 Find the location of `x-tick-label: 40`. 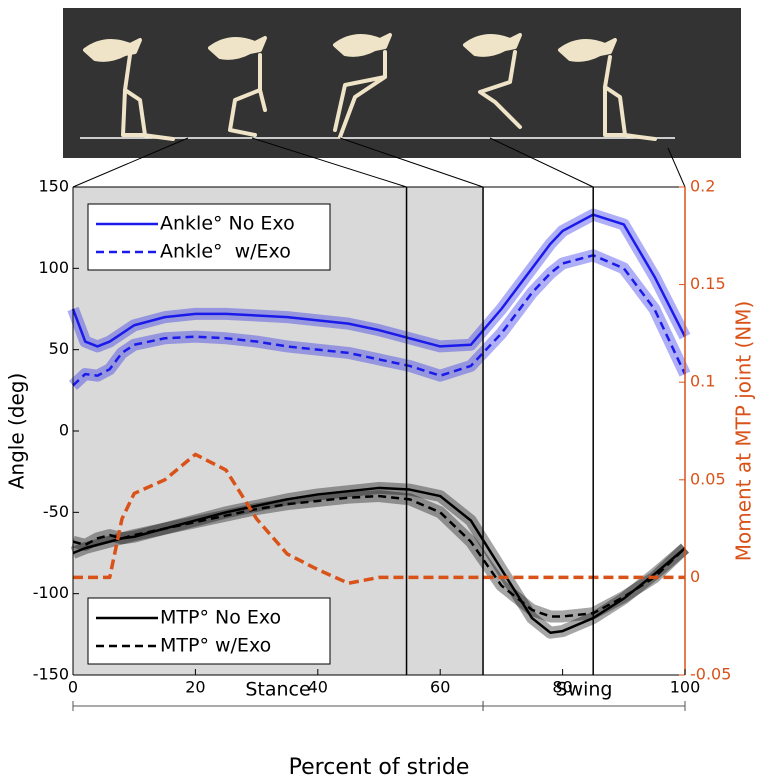

x-tick-label: 40 is located at coordinates (318, 687).